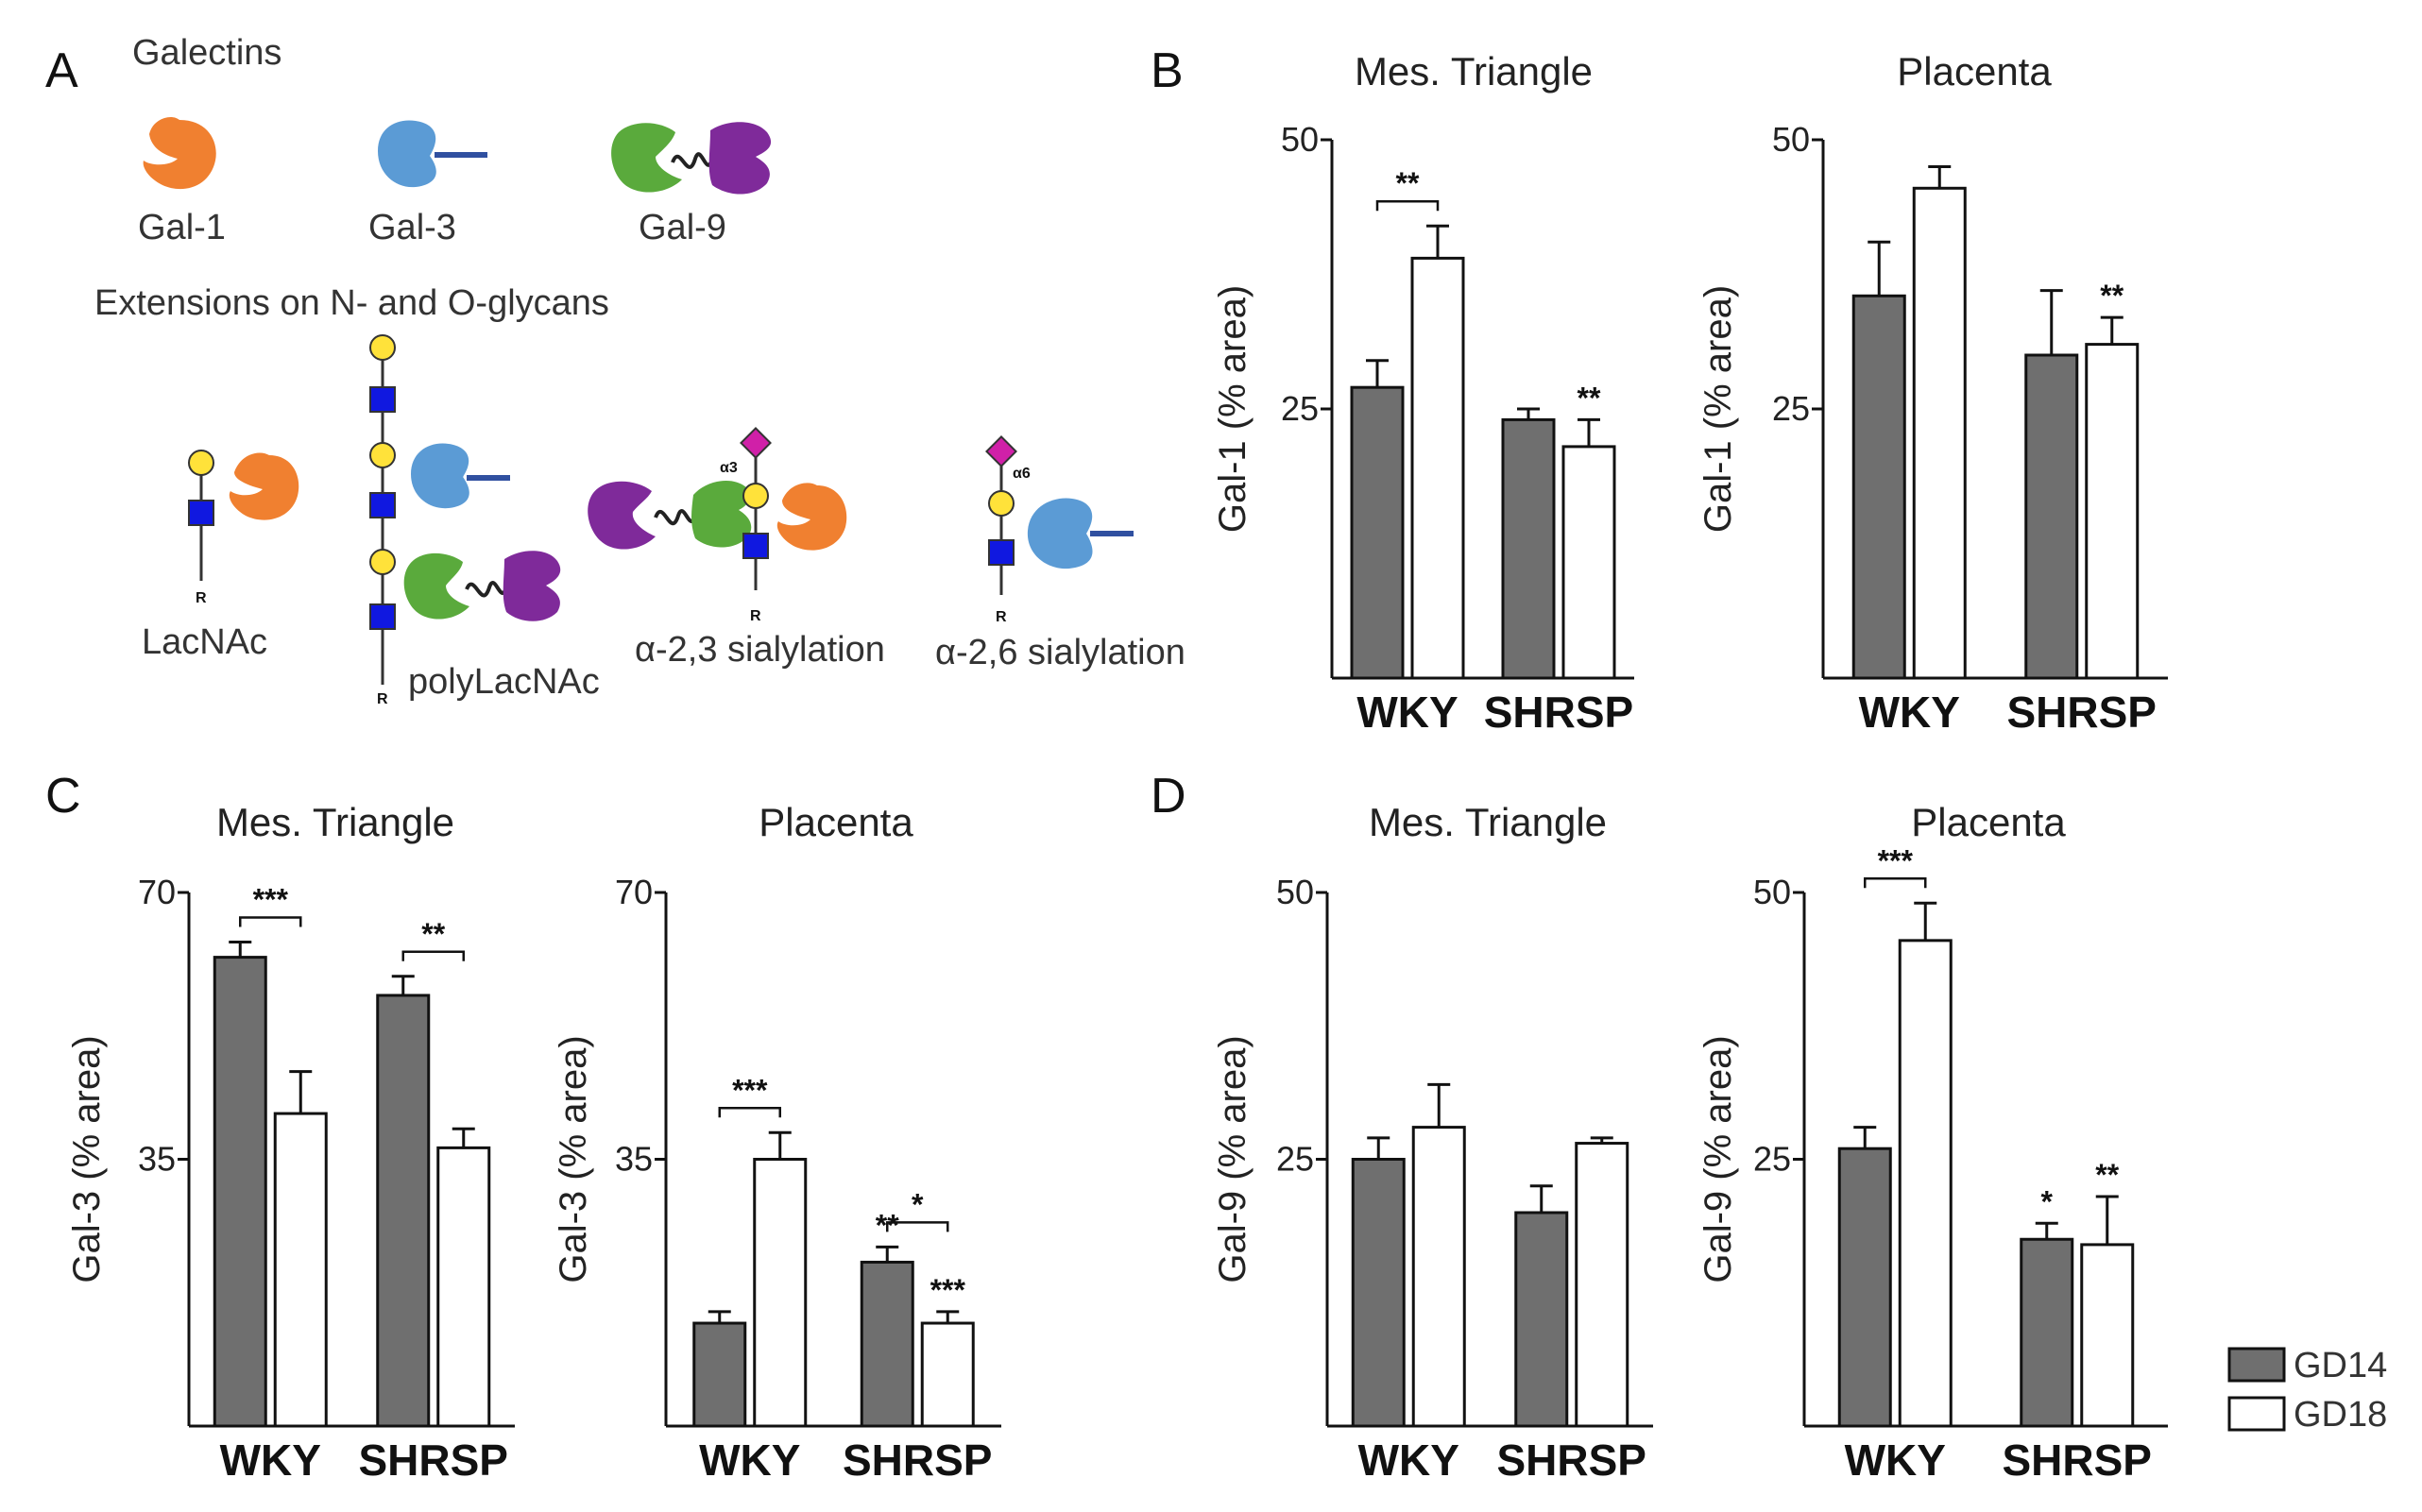 This screenshot has height=1512, width=2422. I want to click on a26-sialic-acid, so click(1001, 451).